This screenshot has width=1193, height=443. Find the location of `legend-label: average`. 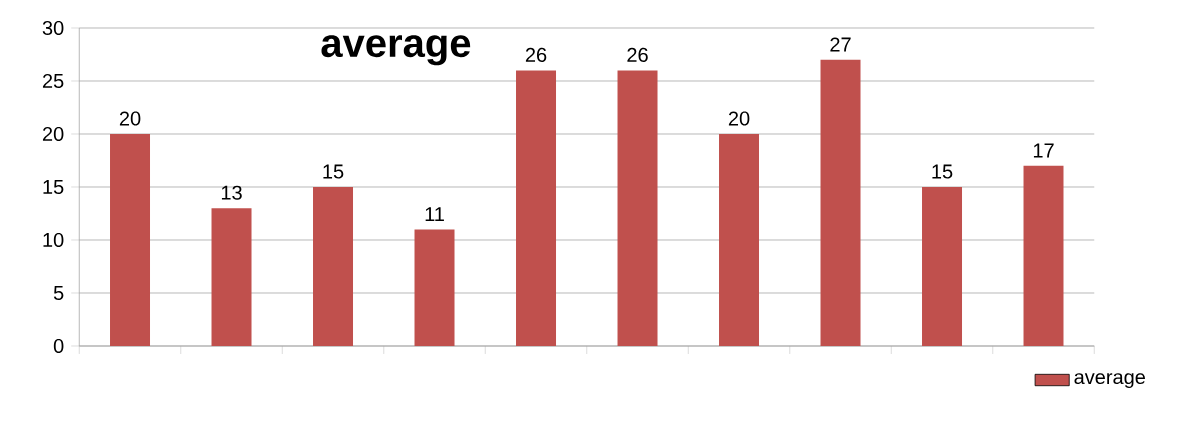

legend-label: average is located at coordinates (1109, 381).